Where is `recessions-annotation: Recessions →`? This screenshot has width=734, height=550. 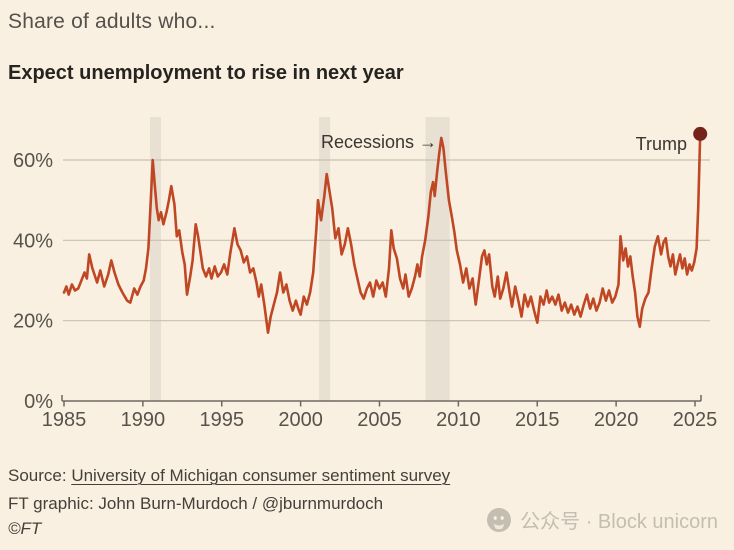 recessions-annotation: Recessions → is located at coordinates (378, 142).